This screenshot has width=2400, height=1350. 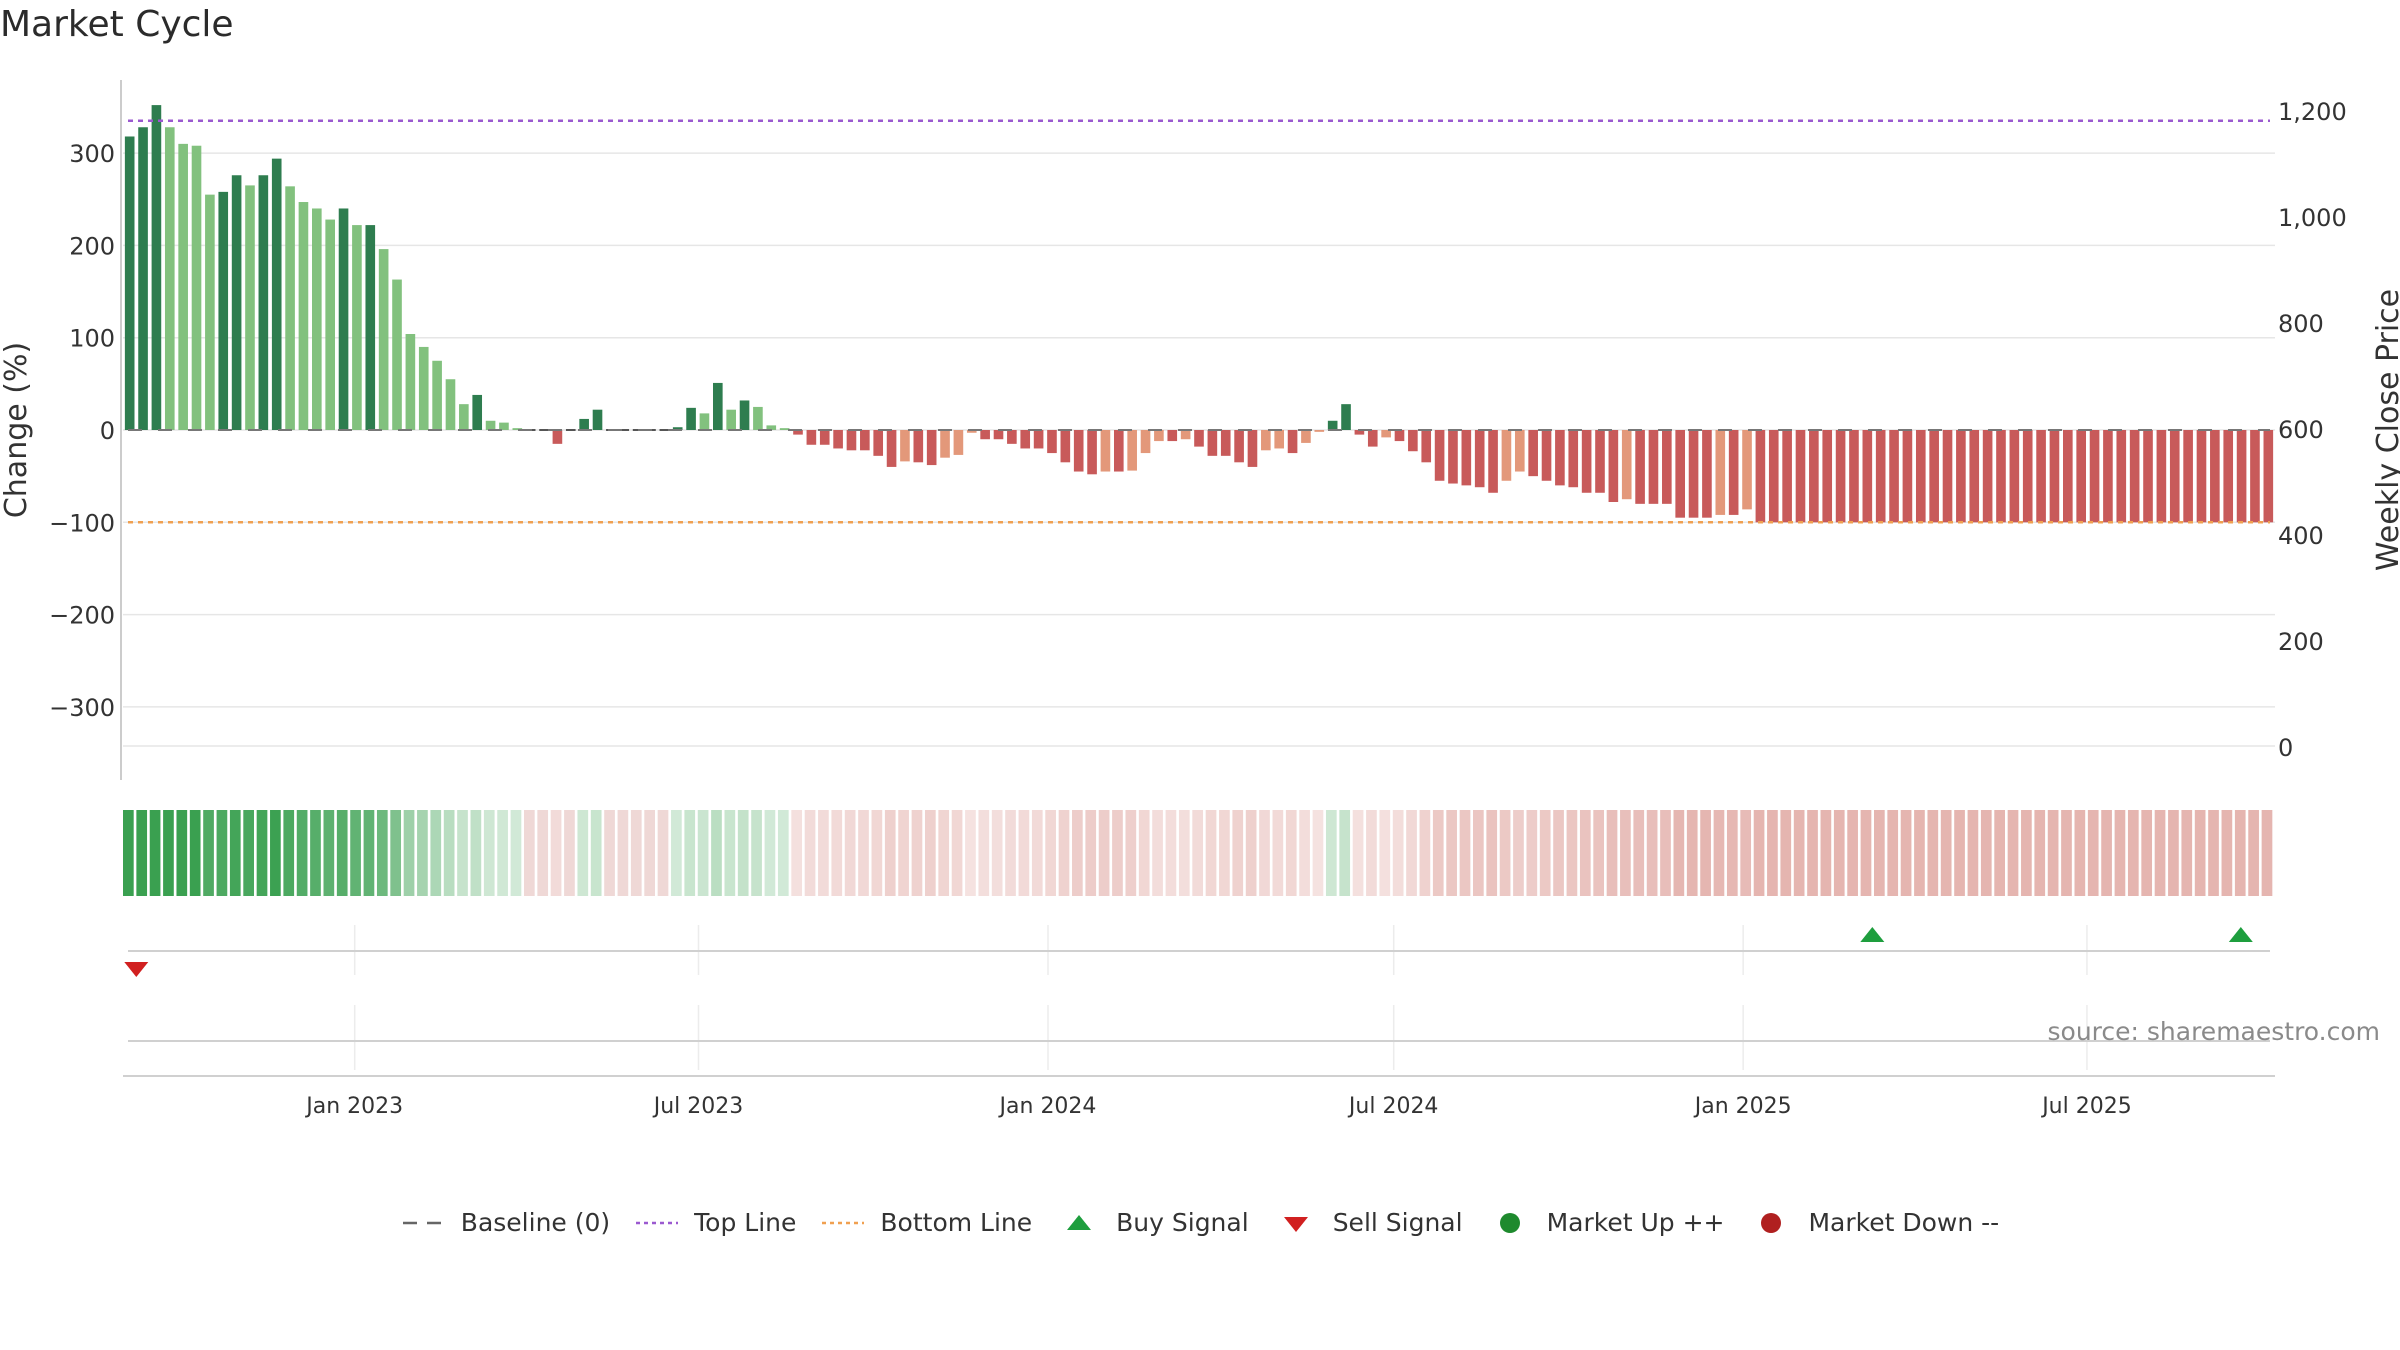 I want to click on dotted-line-icon, so click(x=657, y=1222).